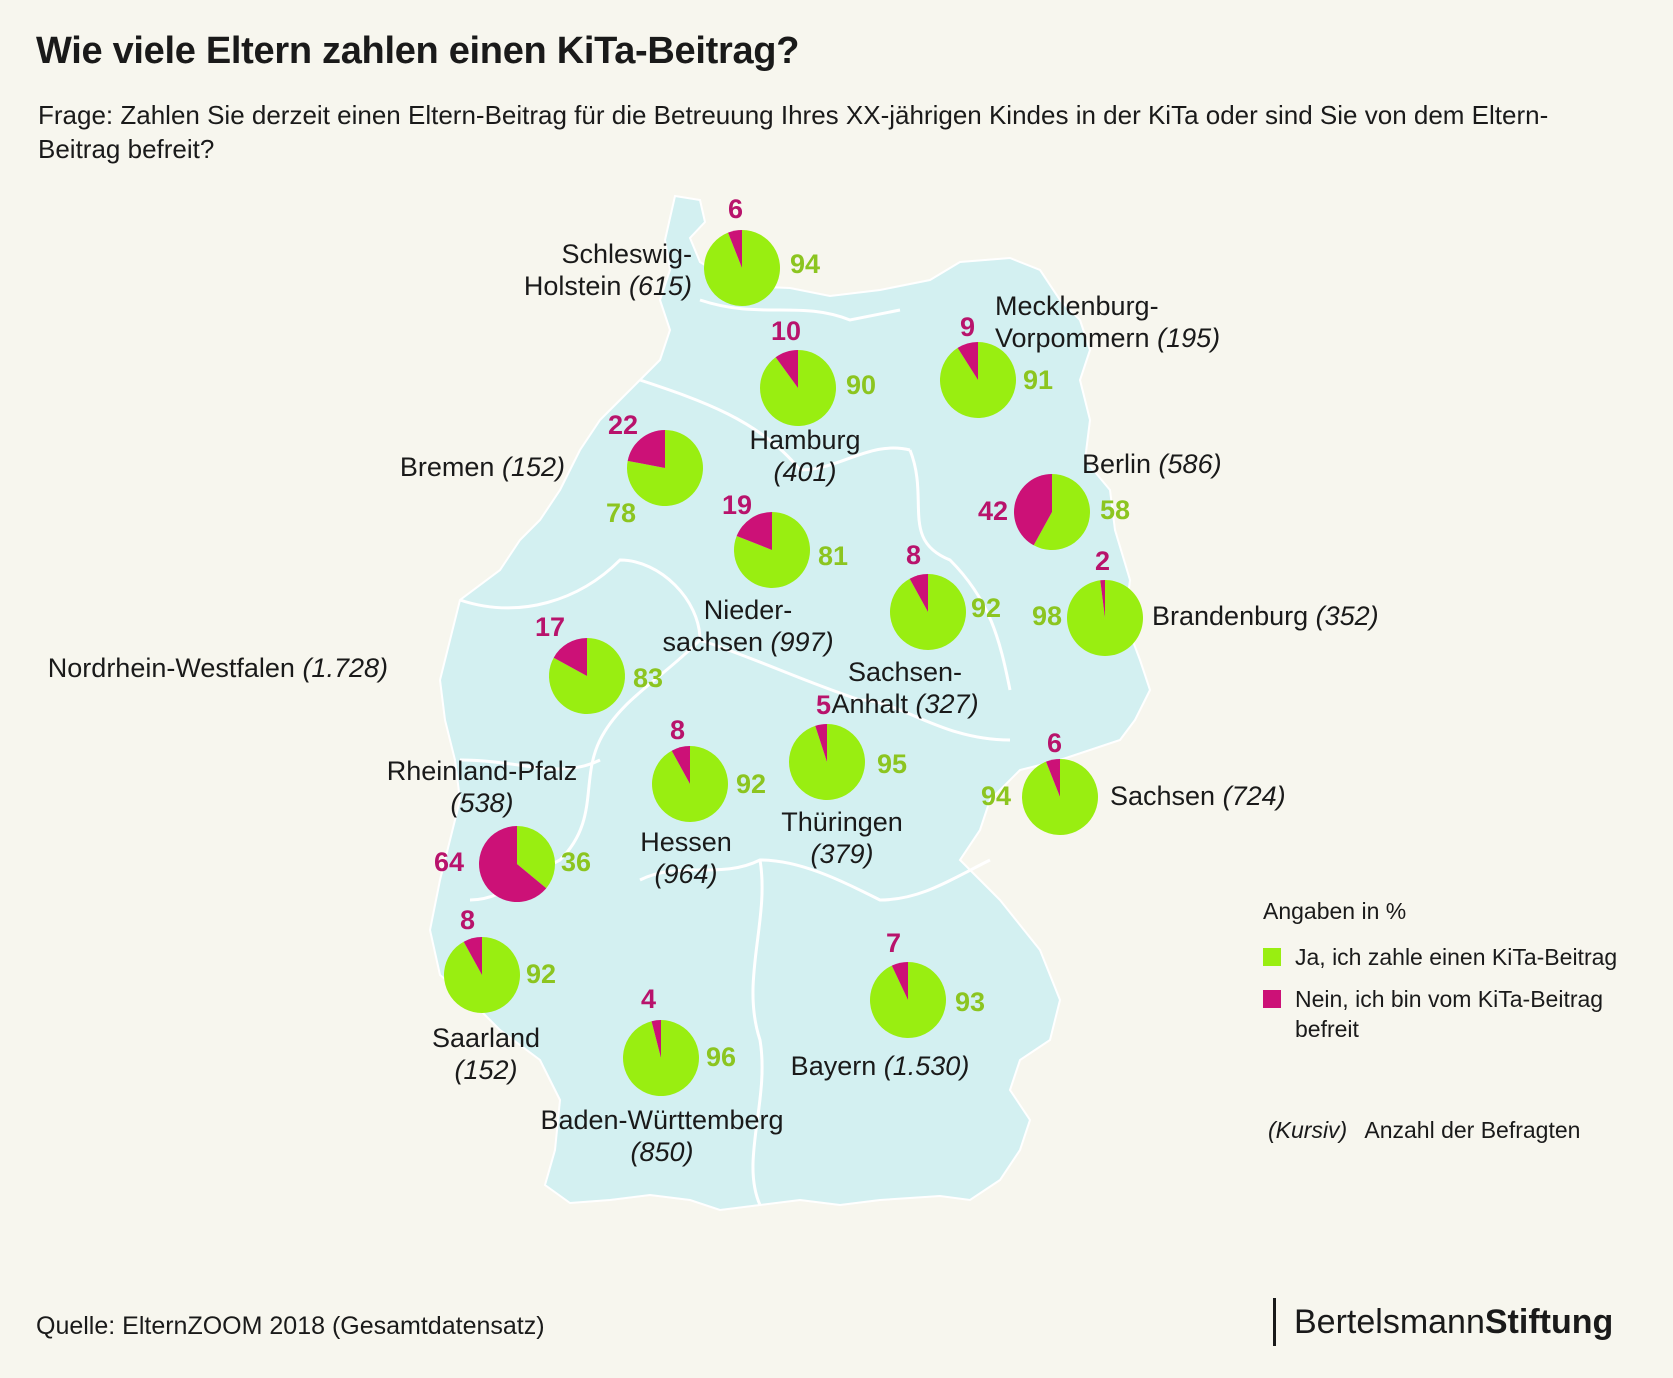 The height and width of the screenshot is (1378, 1673). What do you see at coordinates (824, 705) in the screenshot?
I see `value-no-th: 5` at bounding box center [824, 705].